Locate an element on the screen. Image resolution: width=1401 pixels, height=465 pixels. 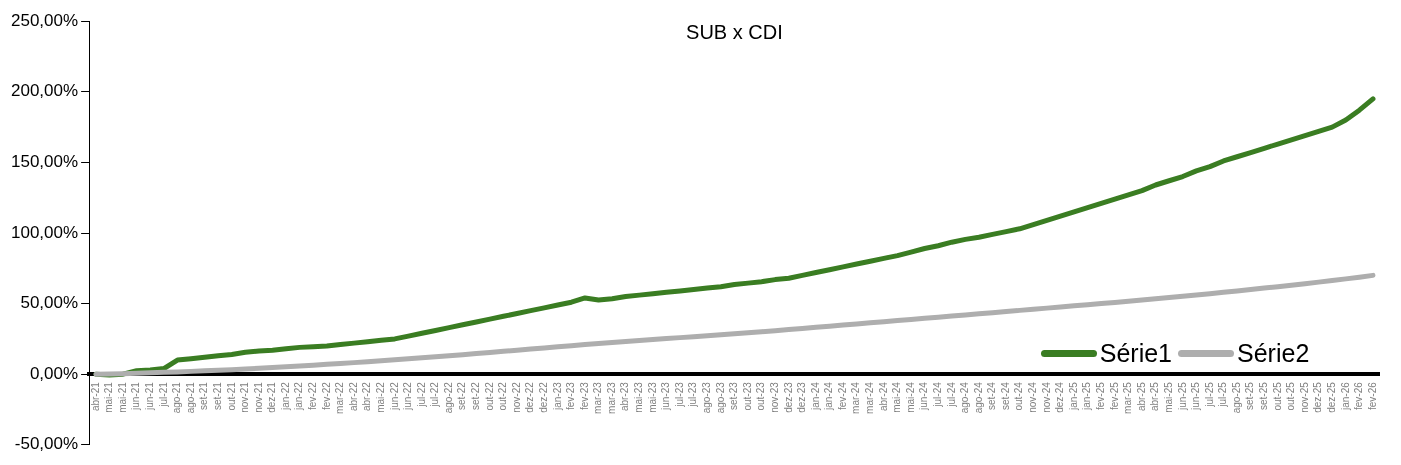
y-tick-label: 50,00% is located at coordinates (49, 303).